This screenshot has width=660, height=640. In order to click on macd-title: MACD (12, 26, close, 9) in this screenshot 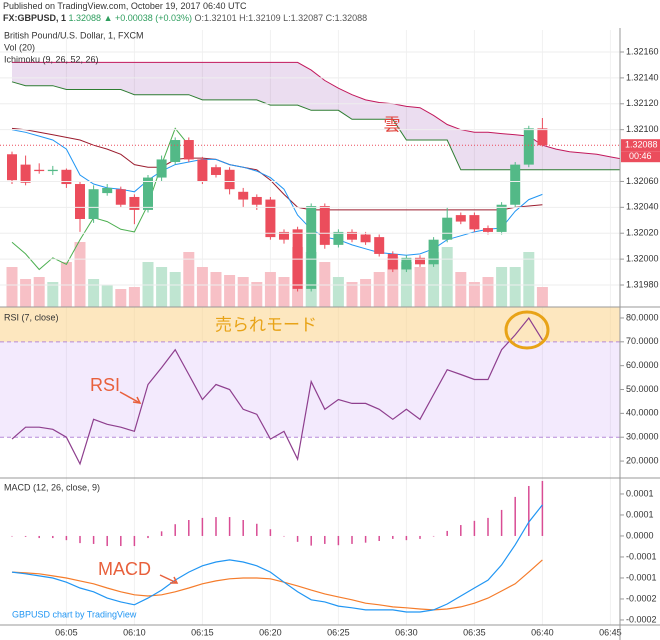, I will do `click(52, 487)`.